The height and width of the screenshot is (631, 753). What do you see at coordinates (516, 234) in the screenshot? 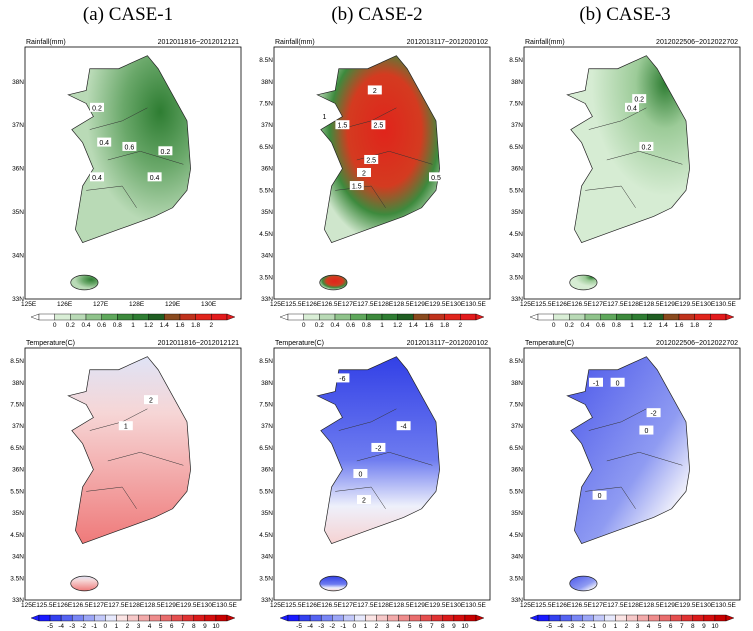
I see `y-tick-label: 4.5N` at bounding box center [516, 234].